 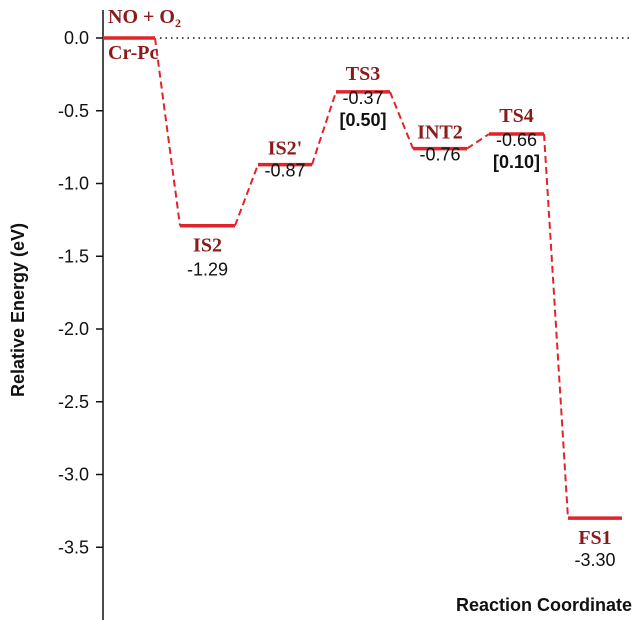 What do you see at coordinates (285, 149) in the screenshot?
I see `state-name: IS2'` at bounding box center [285, 149].